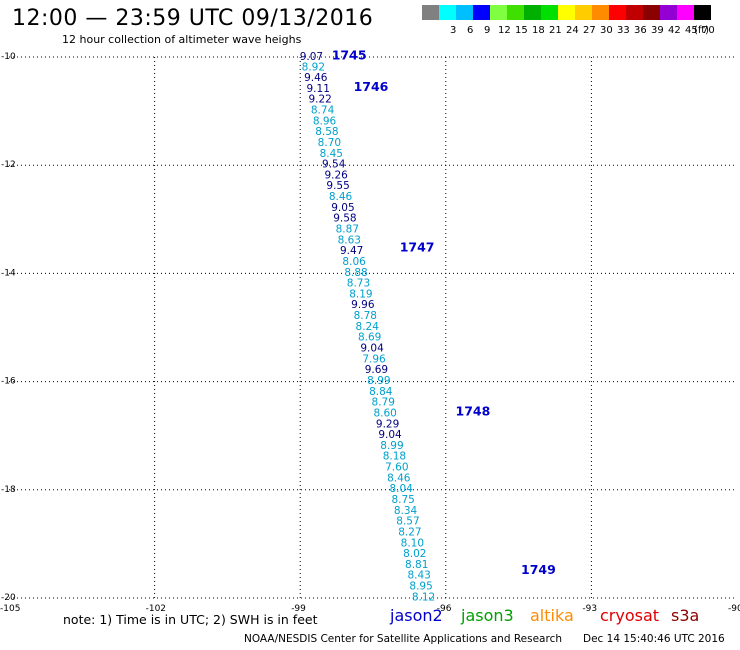 The image size is (740, 650). I want to click on pass-number-label: 1747, so click(417, 246).